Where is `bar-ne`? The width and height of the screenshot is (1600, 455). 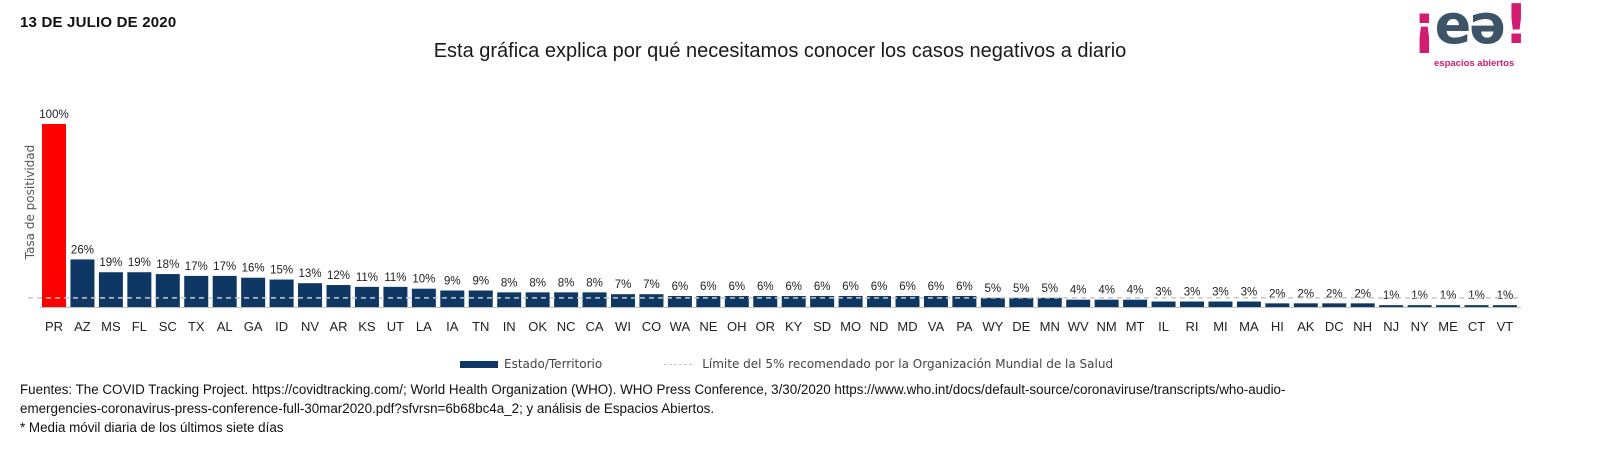
bar-ne is located at coordinates (708, 301).